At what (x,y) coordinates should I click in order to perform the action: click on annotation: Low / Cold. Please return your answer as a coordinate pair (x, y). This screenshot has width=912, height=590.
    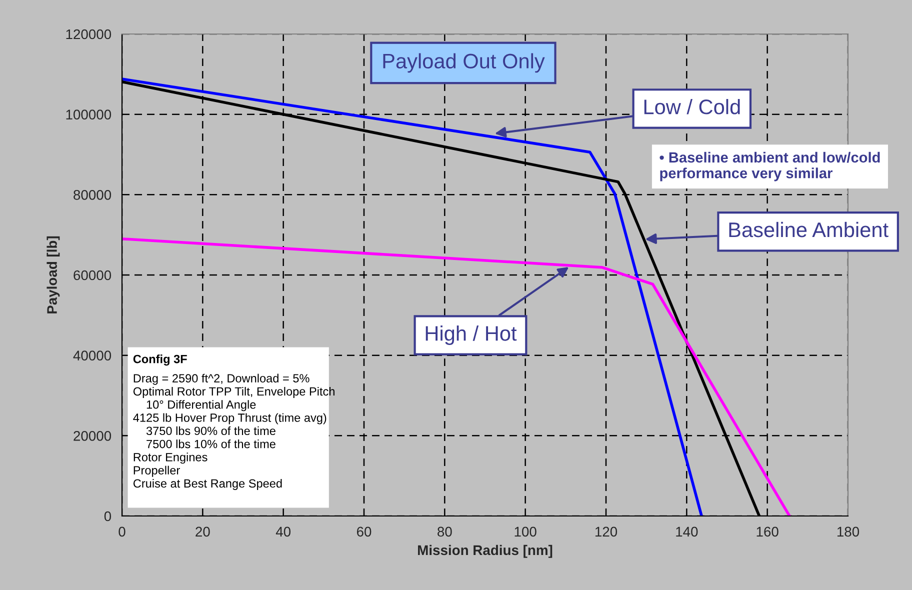
    Looking at the image, I should click on (692, 106).